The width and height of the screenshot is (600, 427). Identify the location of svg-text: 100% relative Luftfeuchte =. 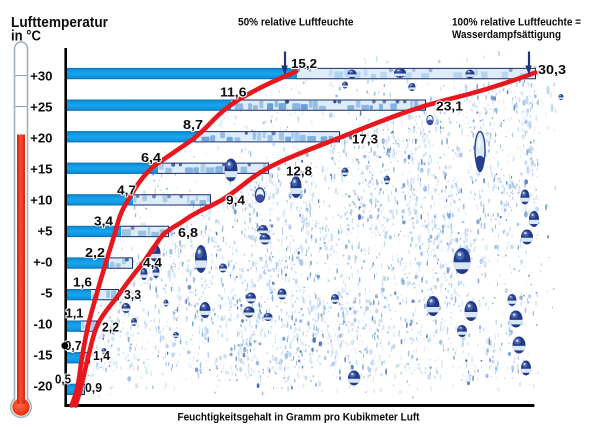
(516, 22).